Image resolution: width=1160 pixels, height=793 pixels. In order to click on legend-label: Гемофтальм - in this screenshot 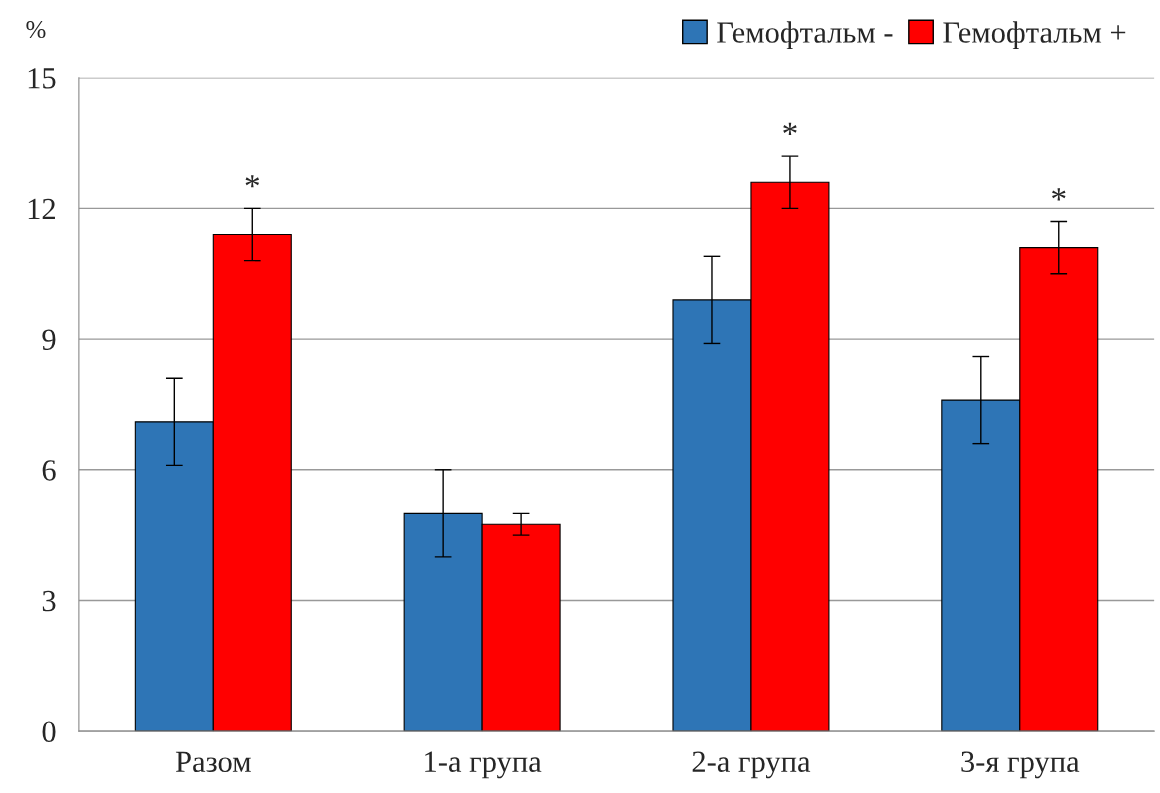, I will do `click(805, 35)`.